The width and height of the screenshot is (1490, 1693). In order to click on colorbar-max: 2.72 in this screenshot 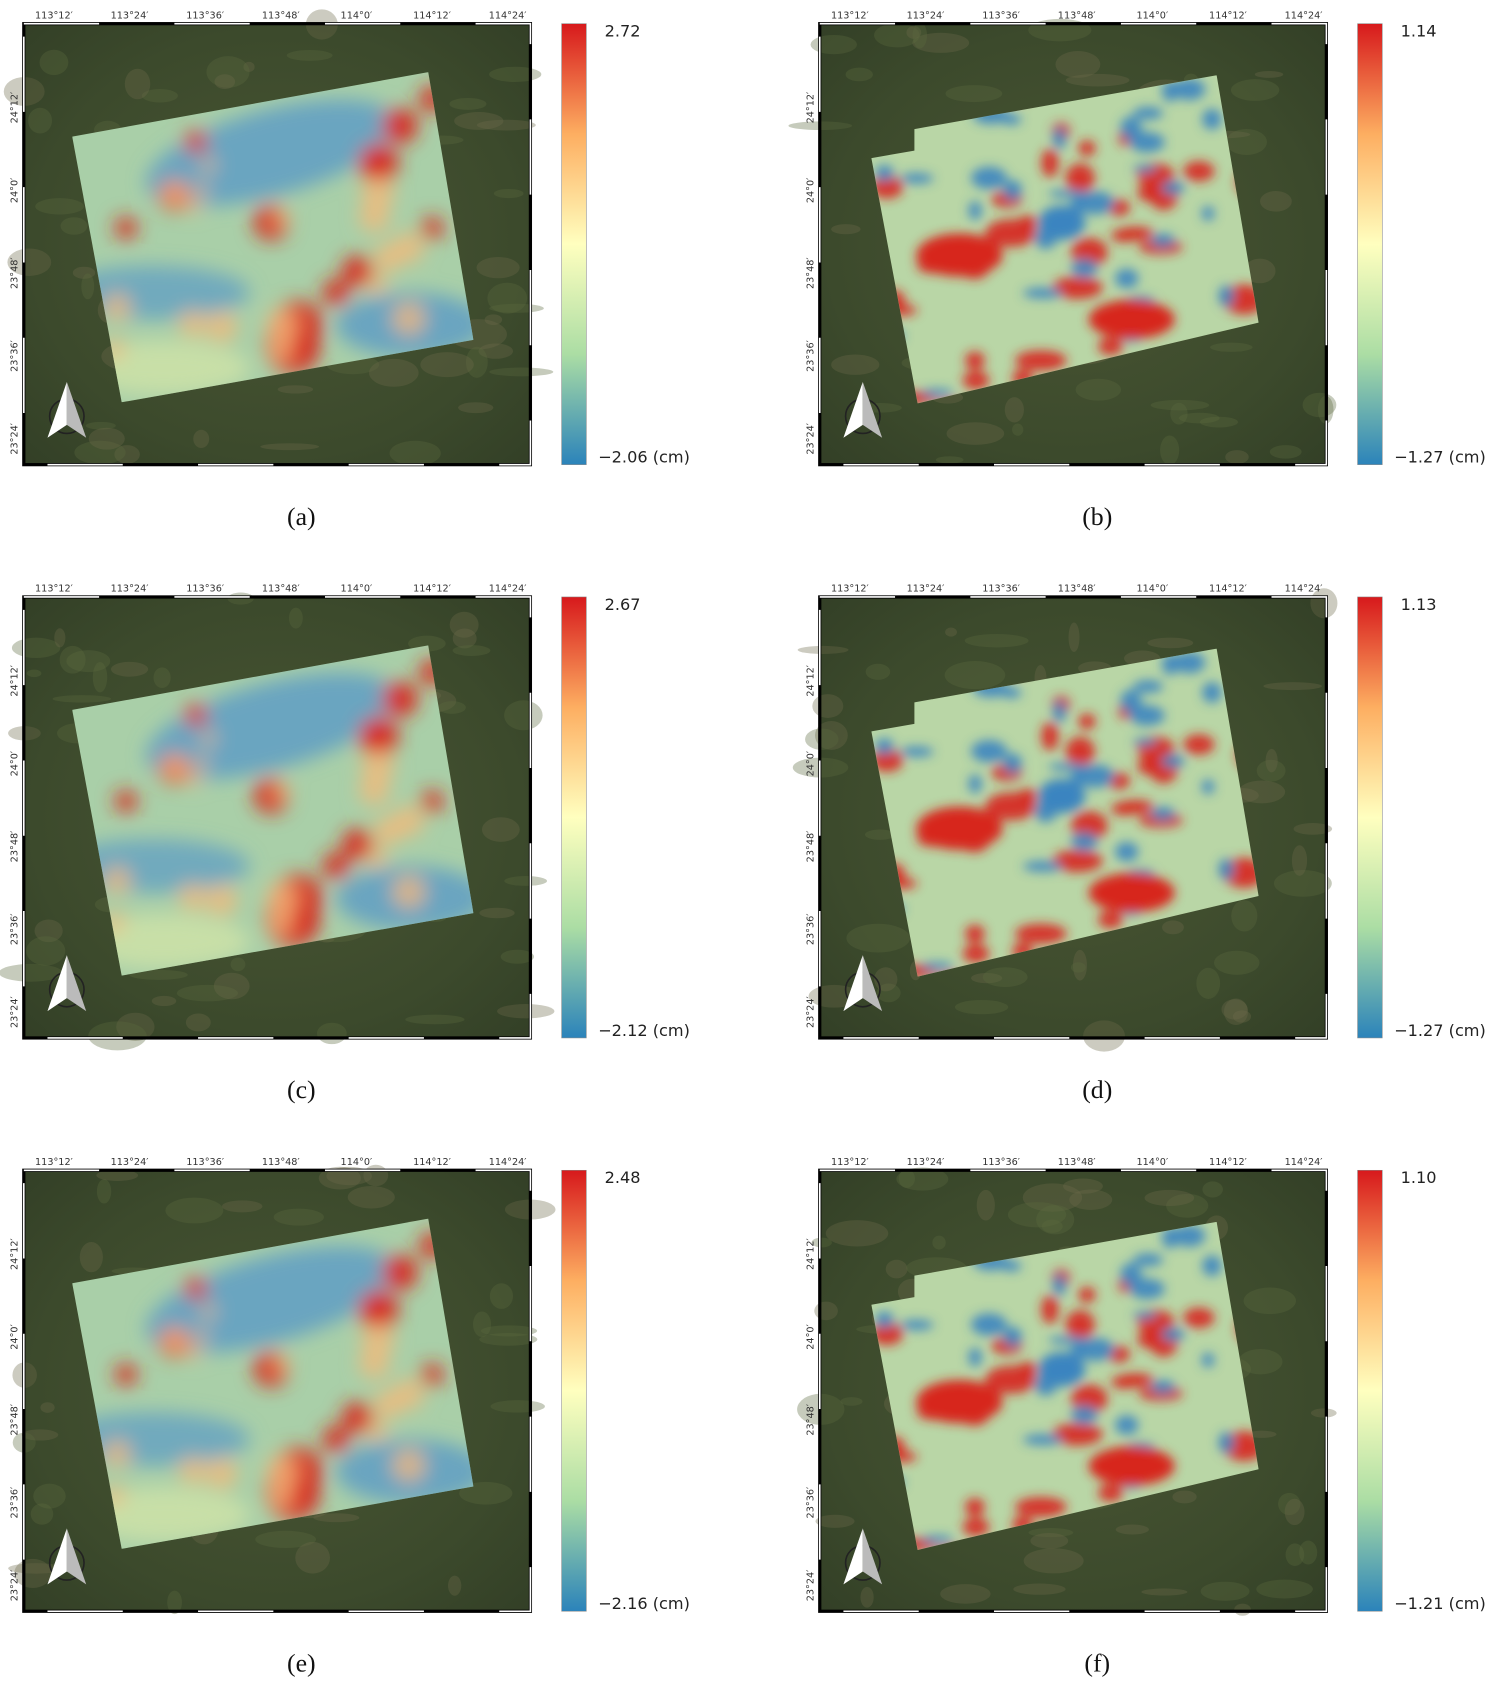, I will do `click(623, 31)`.